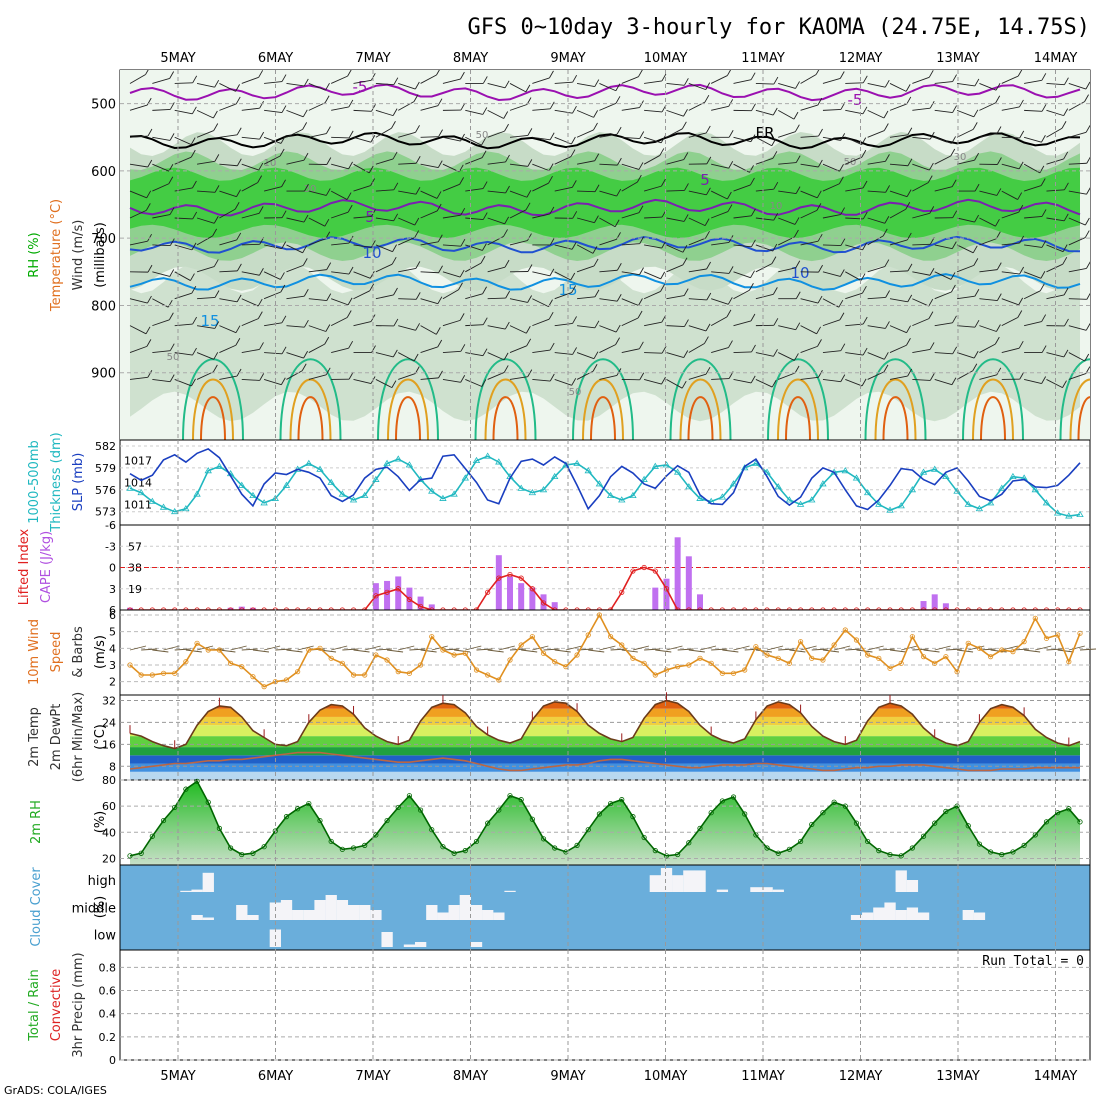 This screenshot has height=1100, width=1100. Describe the element at coordinates (36, 907) in the screenshot. I see `side-label-cloud: Cloud Cover` at that location.